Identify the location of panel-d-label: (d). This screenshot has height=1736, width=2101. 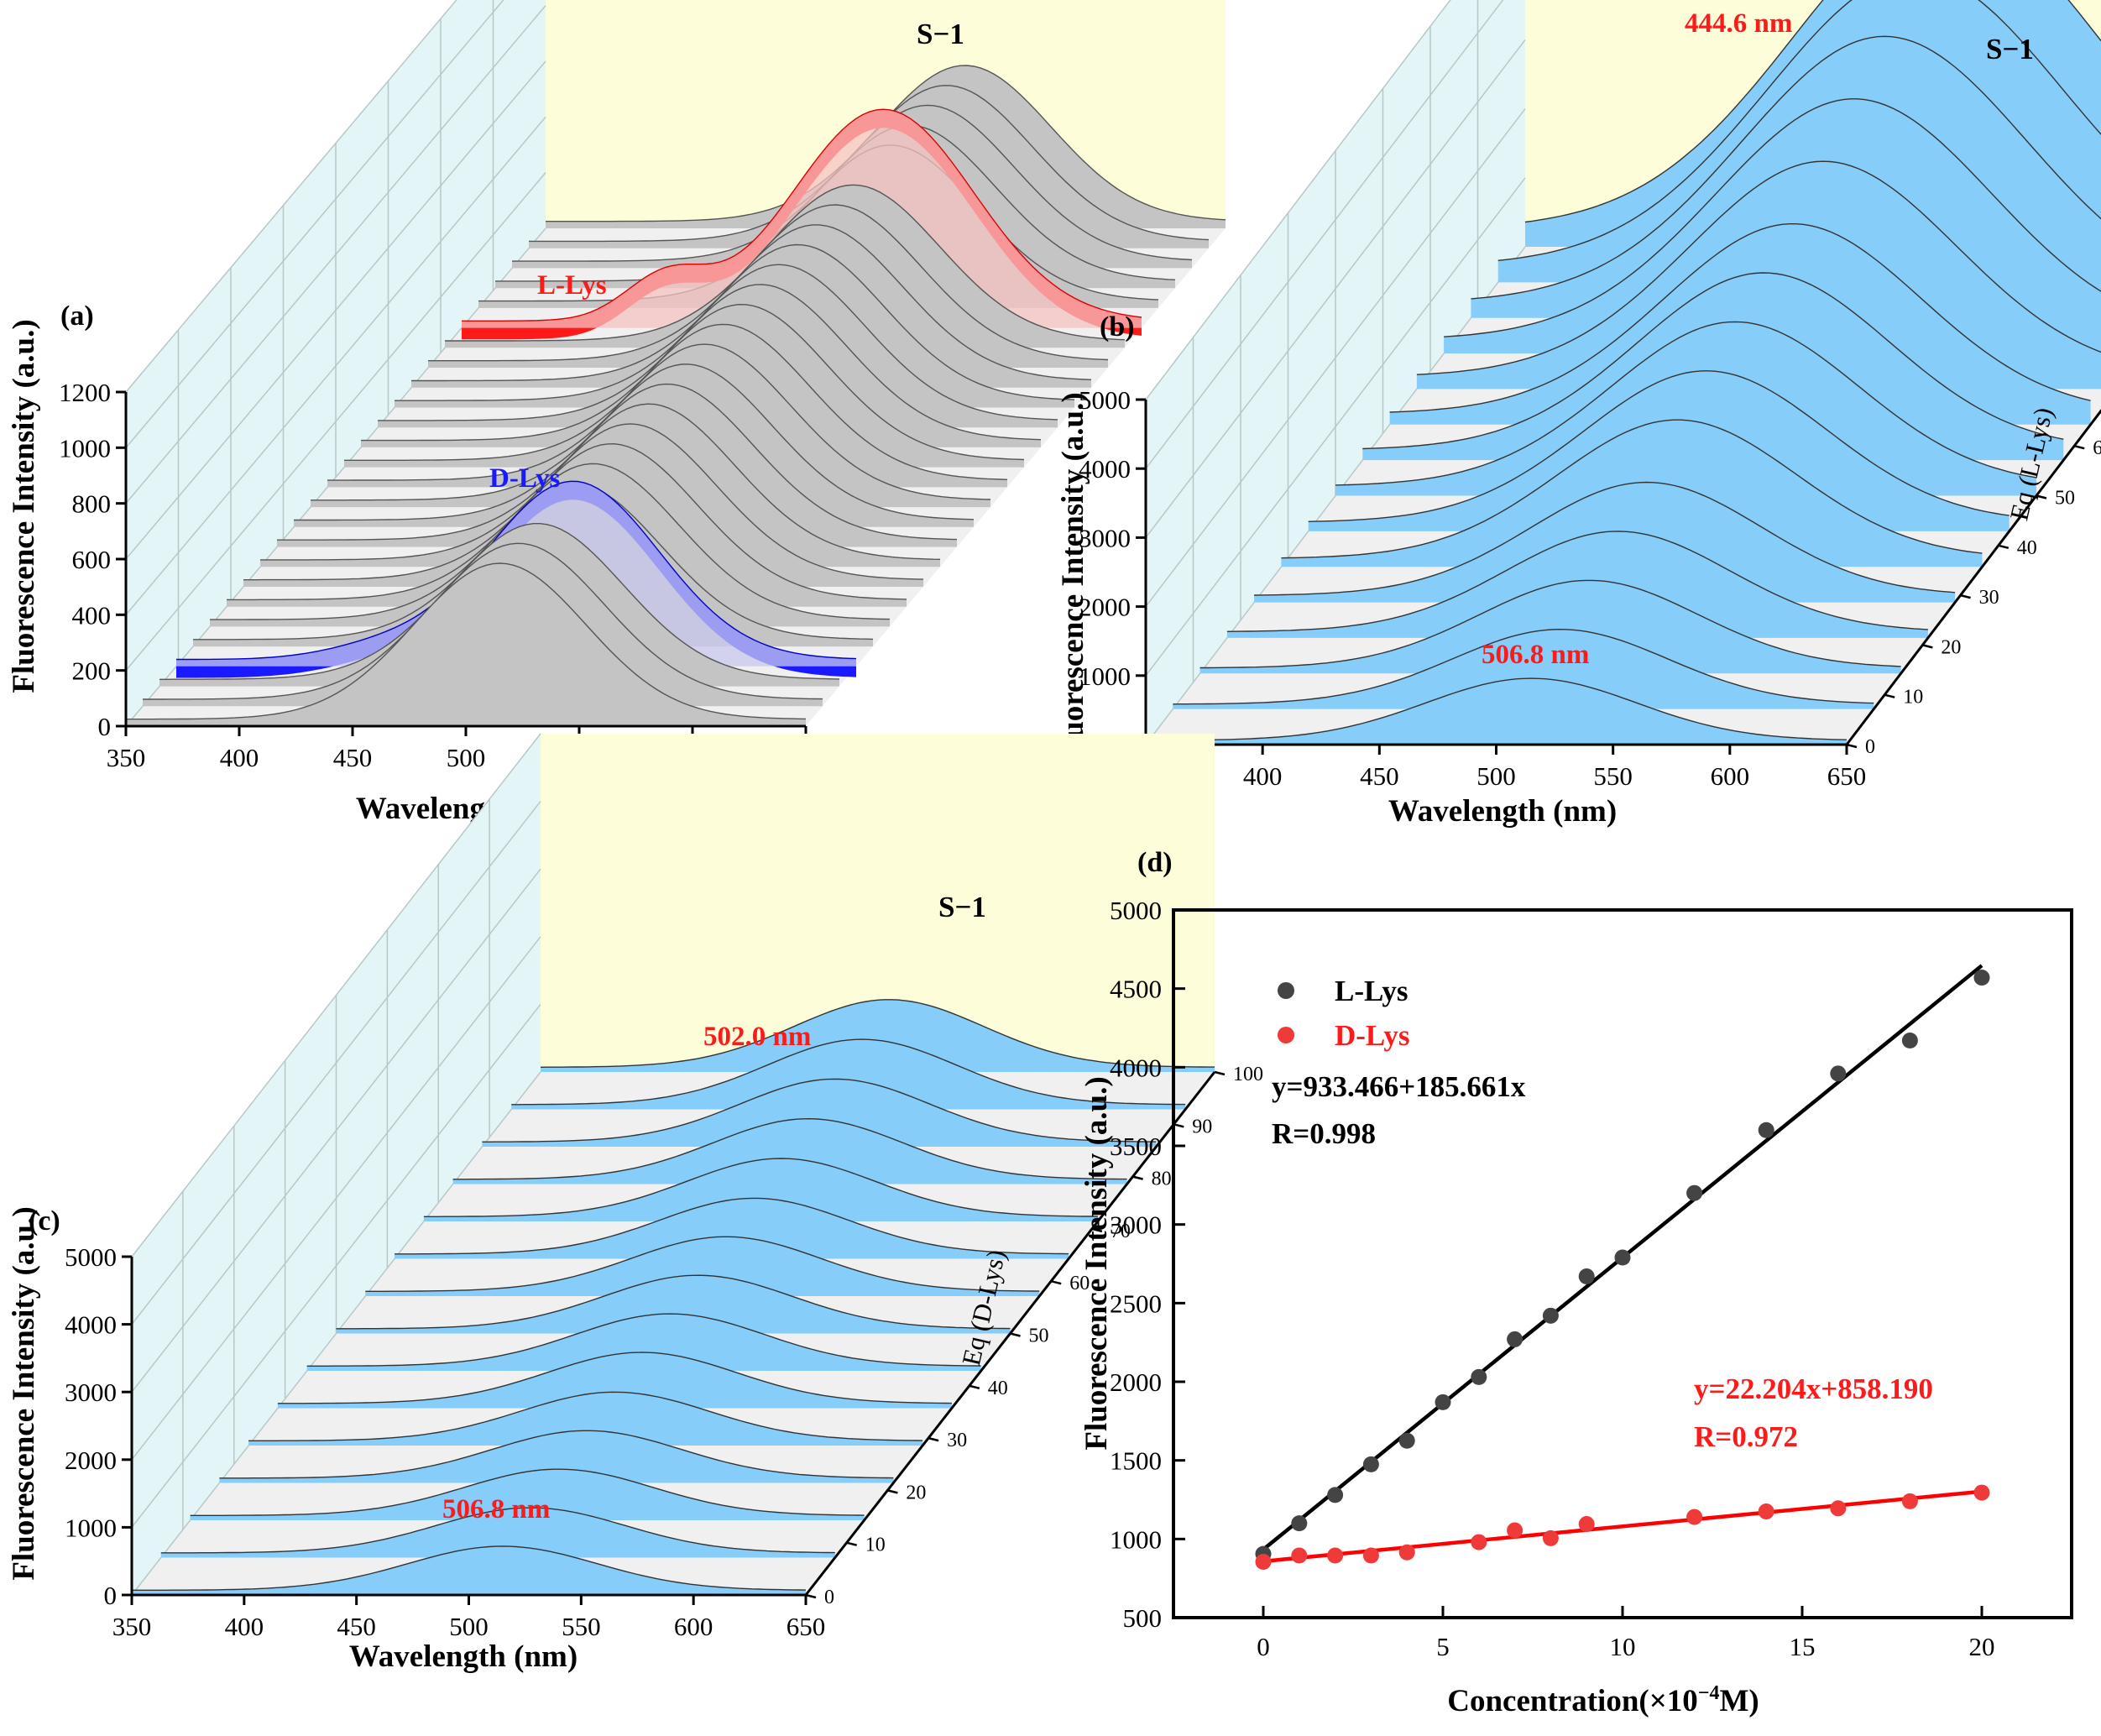
(1155, 862).